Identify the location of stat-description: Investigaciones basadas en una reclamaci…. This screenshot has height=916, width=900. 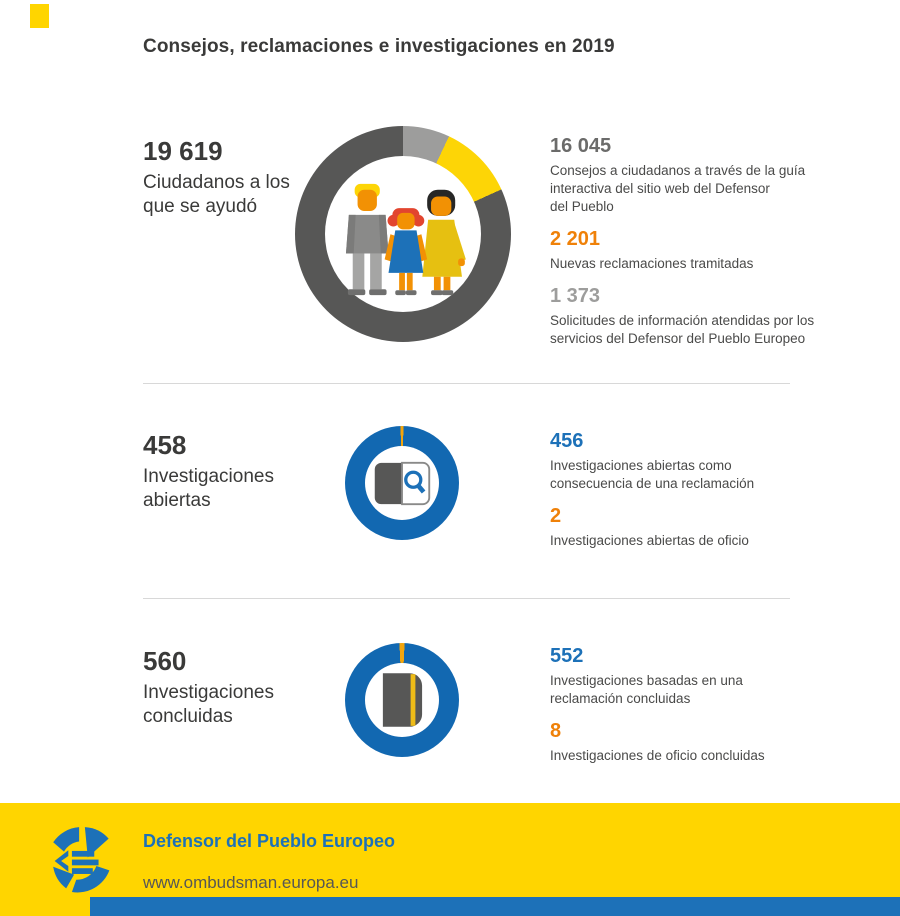
(646, 689).